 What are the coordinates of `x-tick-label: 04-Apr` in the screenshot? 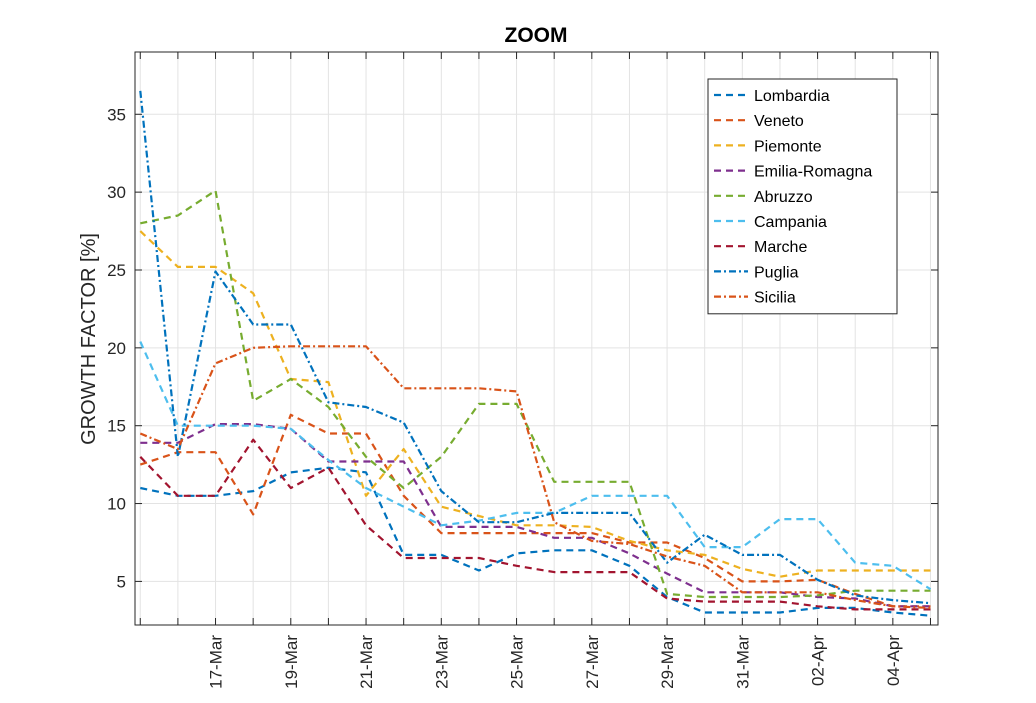 It's located at (893, 660).